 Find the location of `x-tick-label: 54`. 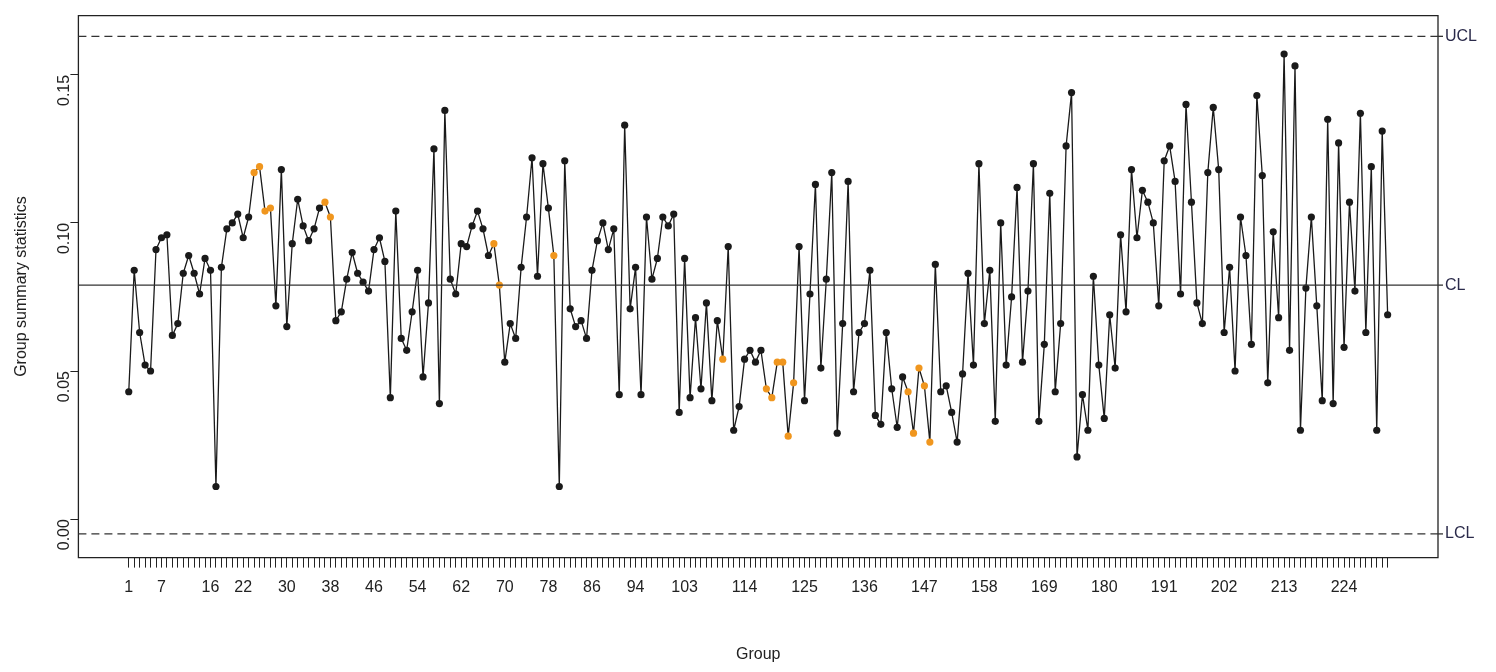

x-tick-label: 54 is located at coordinates (417, 586).